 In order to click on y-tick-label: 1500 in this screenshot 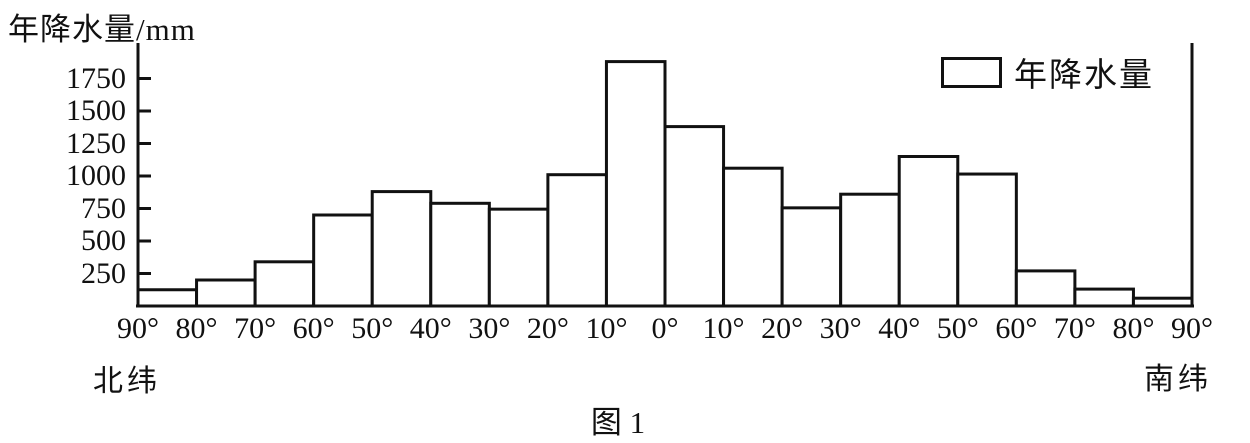, I will do `click(96, 110)`.